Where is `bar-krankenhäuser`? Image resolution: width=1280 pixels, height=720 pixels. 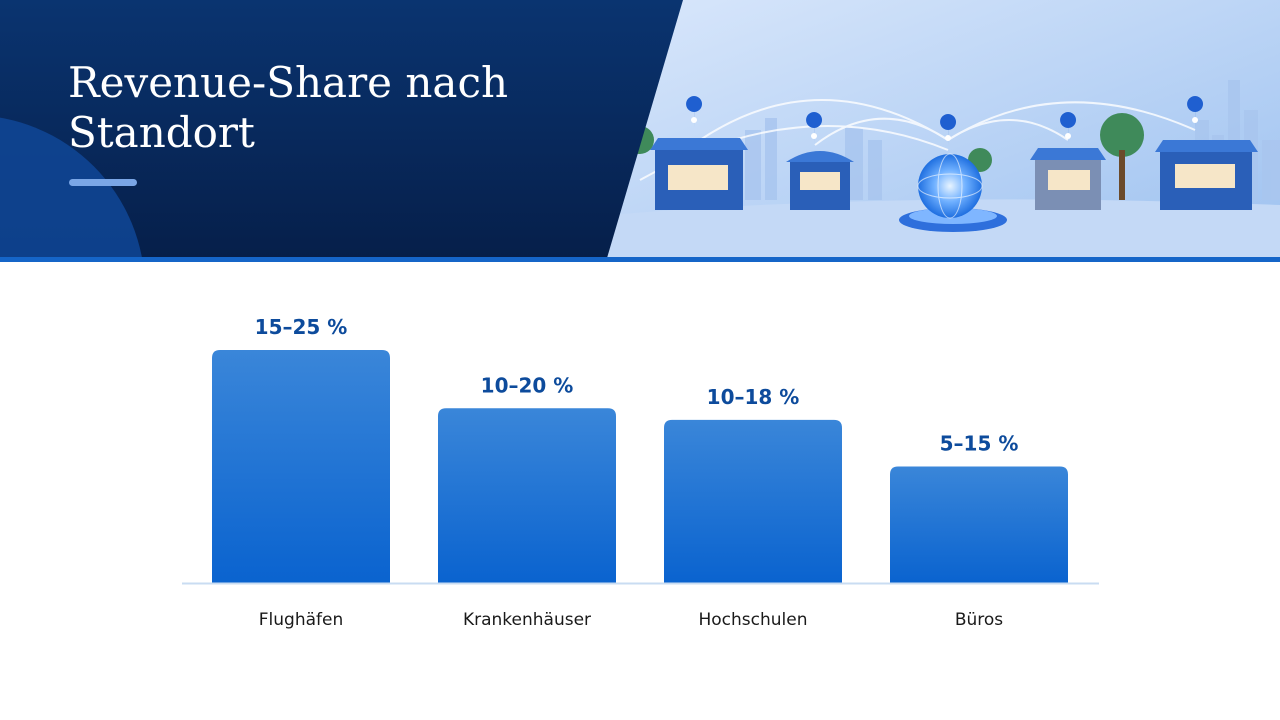
bar-krankenhäuser is located at coordinates (527, 495).